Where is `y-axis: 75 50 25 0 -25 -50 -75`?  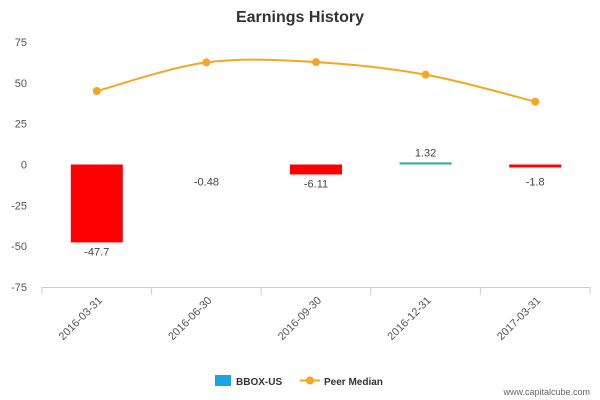
y-axis: 75 50 25 0 -25 -50 -75 is located at coordinates (19, 165).